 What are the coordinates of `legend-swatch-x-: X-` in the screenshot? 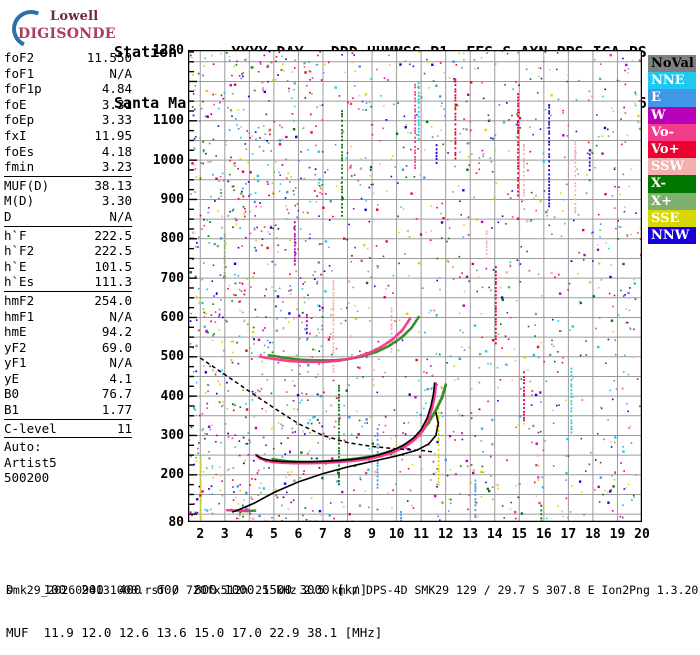 It's located at (672, 183).